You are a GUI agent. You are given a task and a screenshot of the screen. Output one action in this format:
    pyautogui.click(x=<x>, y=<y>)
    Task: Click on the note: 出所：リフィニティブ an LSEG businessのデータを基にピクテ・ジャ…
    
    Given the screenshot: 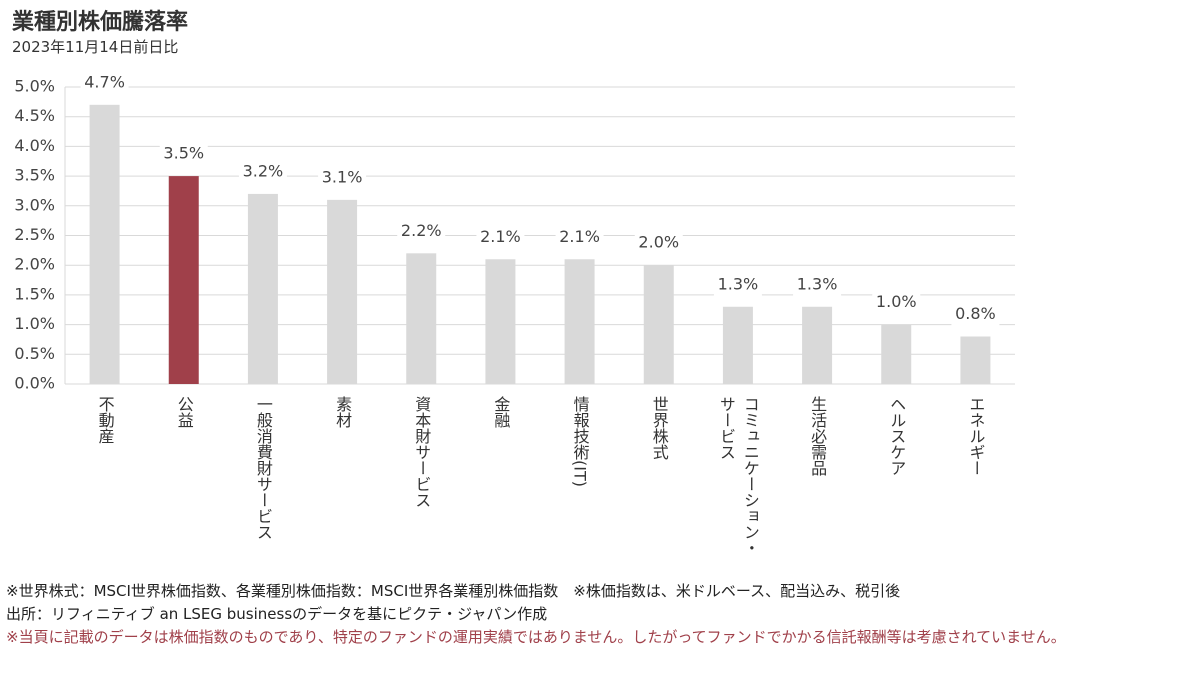 What is the action you would take?
    pyautogui.click(x=277, y=614)
    